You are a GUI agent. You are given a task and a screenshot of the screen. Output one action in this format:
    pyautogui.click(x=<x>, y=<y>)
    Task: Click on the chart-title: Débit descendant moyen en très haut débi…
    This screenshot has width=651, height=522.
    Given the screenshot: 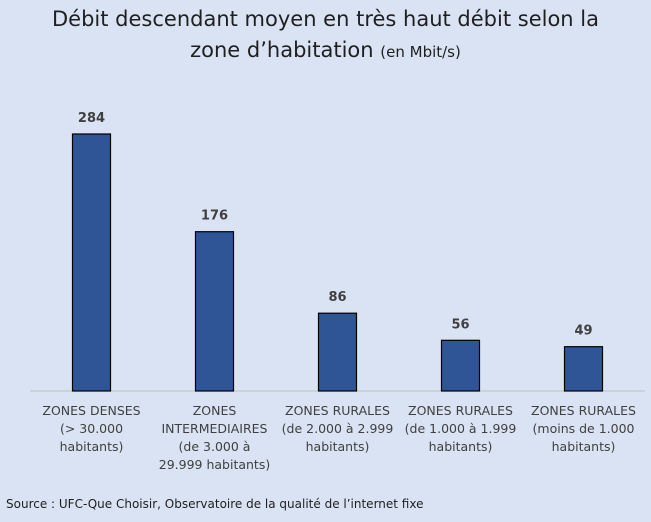 What is the action you would take?
    pyautogui.click(x=325, y=36)
    